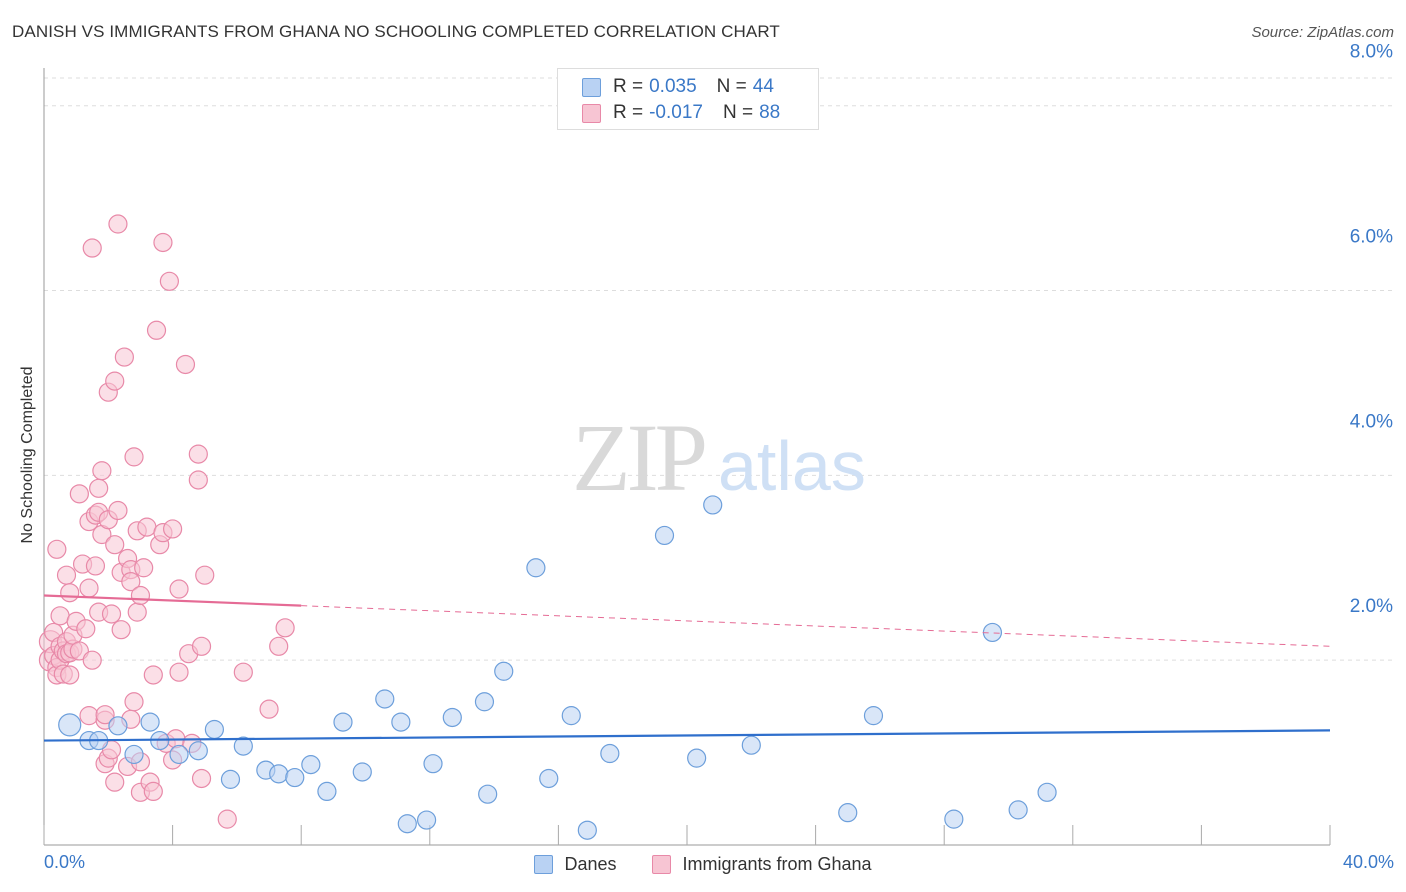  Describe the element at coordinates (816, 626) in the screenshot. I see `trend-line-dashed` at that location.